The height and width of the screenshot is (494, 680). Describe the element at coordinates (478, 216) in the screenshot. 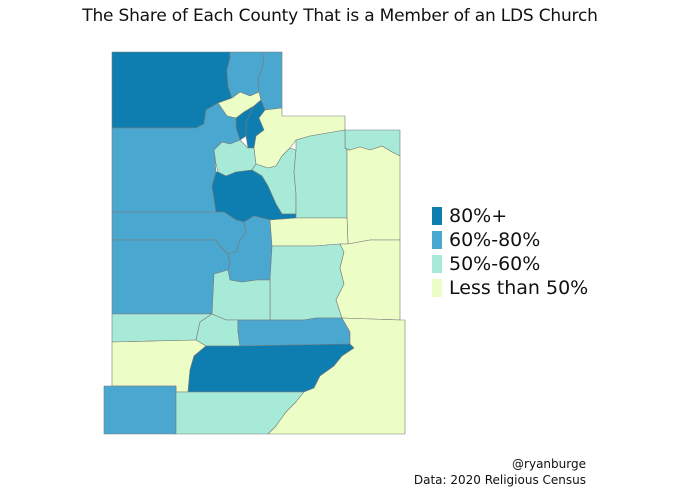

I see `legend-label: 80%+` at that location.